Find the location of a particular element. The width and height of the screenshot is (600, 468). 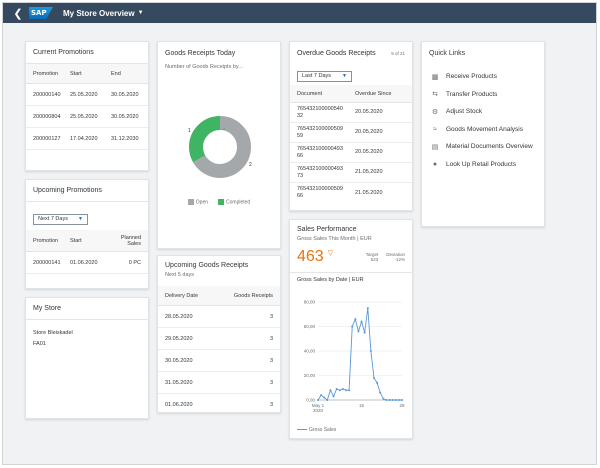

sap-logo: SAP is located at coordinates (41, 13).